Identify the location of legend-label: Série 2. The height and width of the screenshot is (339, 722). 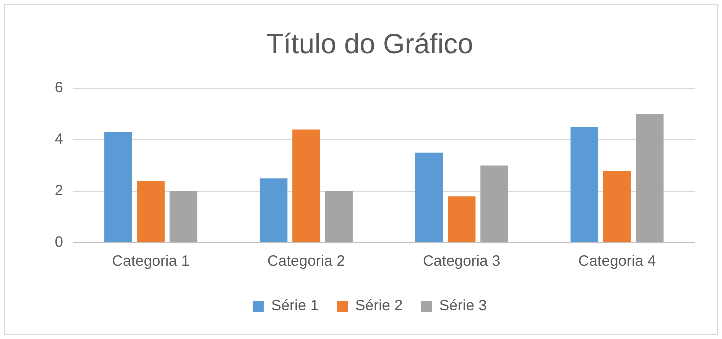
(379, 306).